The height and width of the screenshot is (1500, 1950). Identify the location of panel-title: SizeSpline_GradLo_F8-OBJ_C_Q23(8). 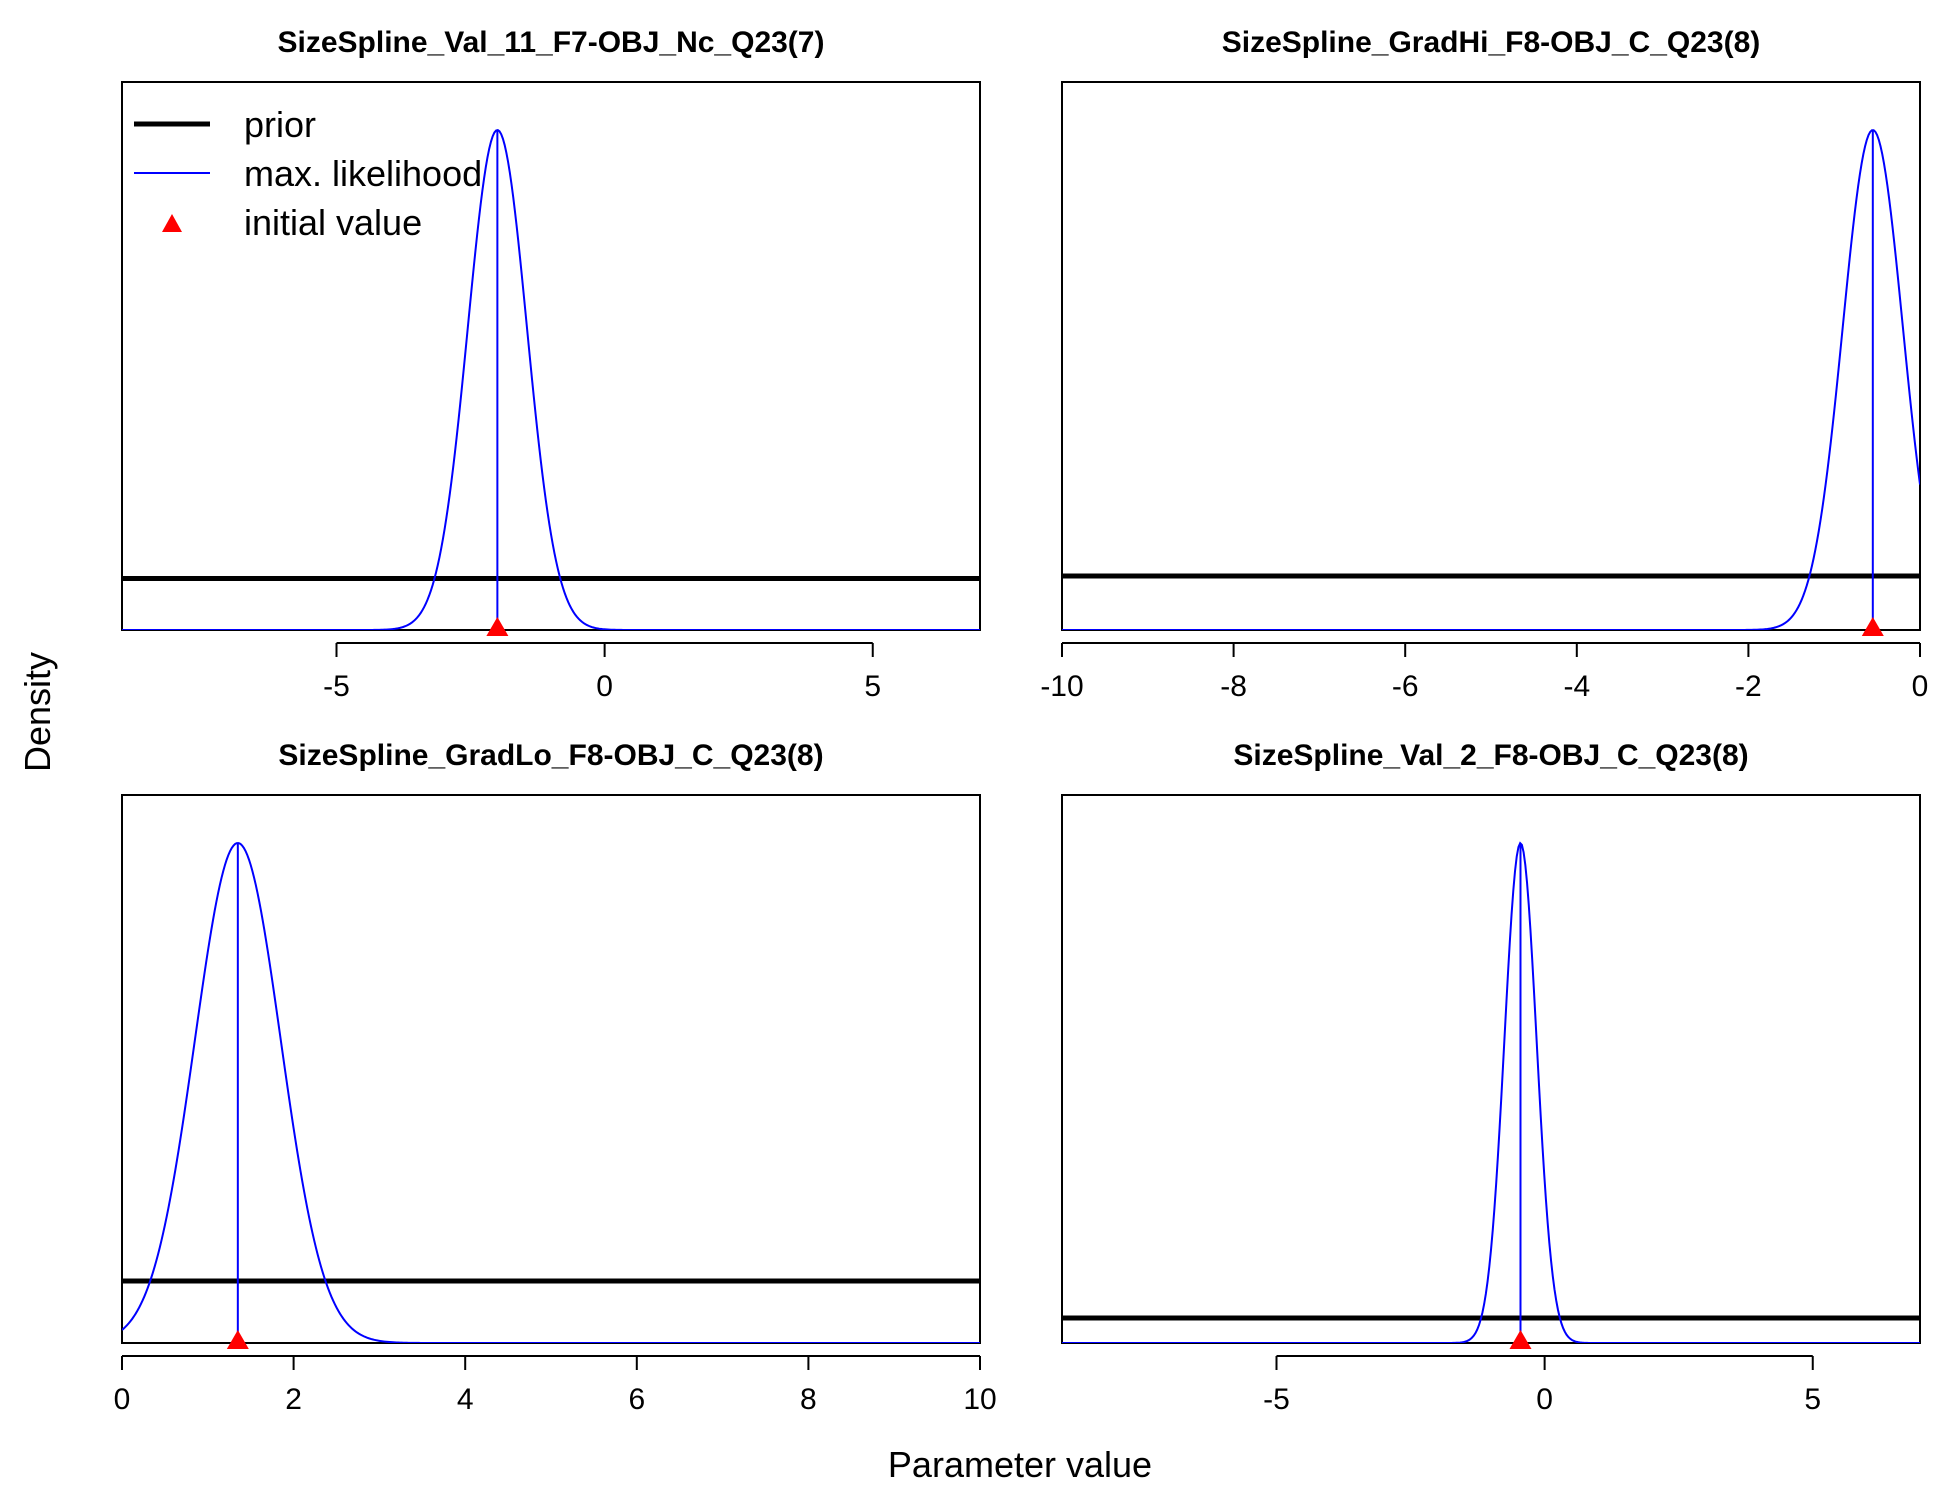
(550, 755).